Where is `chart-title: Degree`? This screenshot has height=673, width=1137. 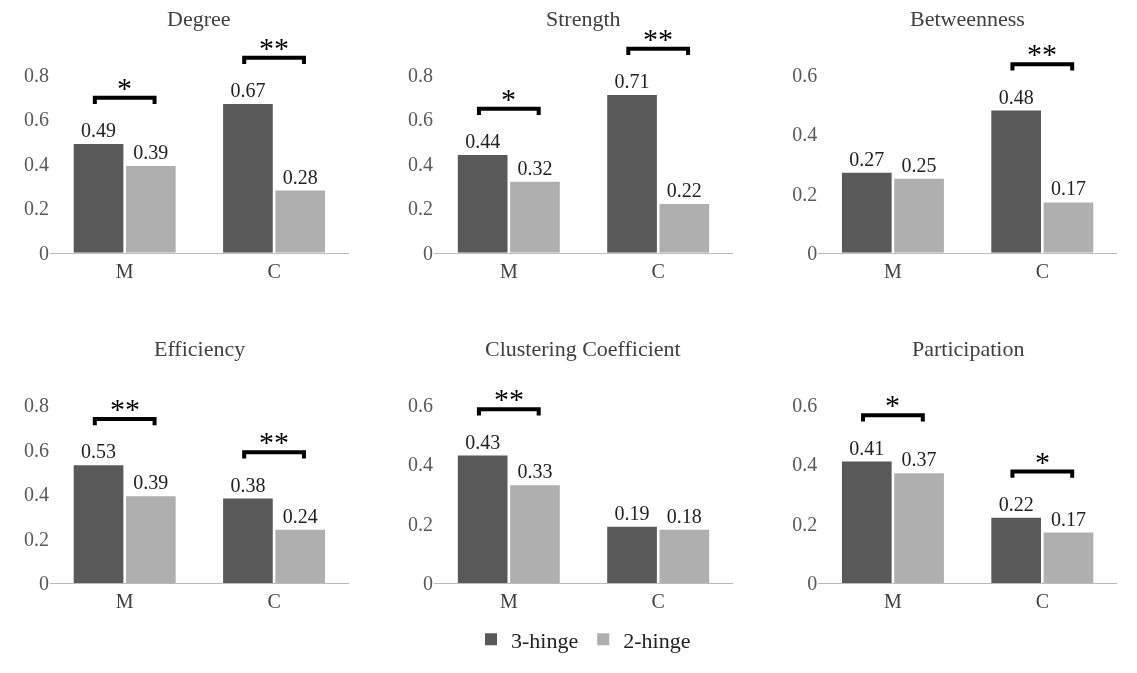
chart-title: Degree is located at coordinates (199, 18).